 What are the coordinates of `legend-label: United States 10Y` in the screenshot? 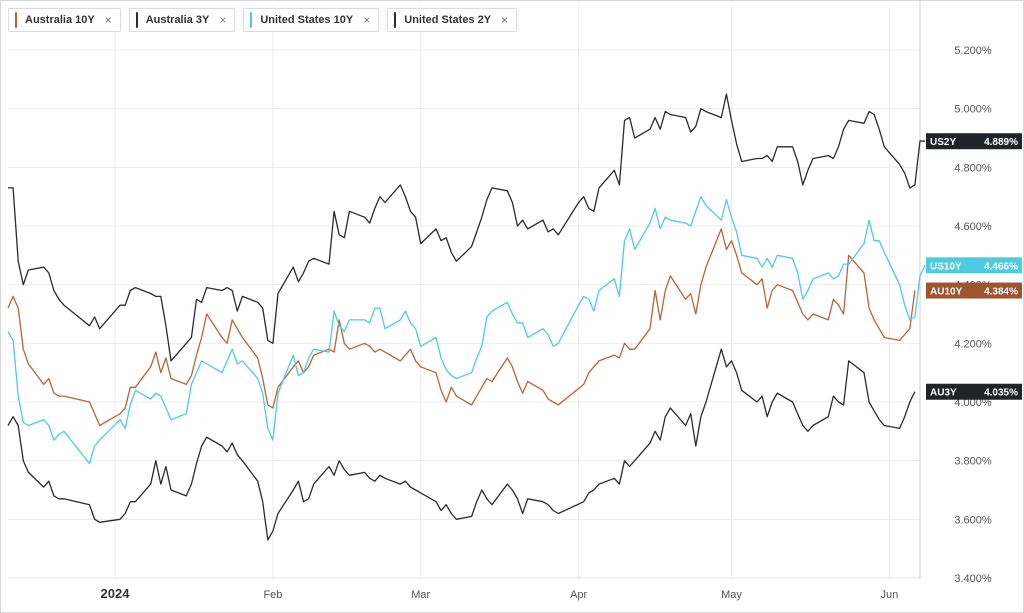 It's located at (307, 20).